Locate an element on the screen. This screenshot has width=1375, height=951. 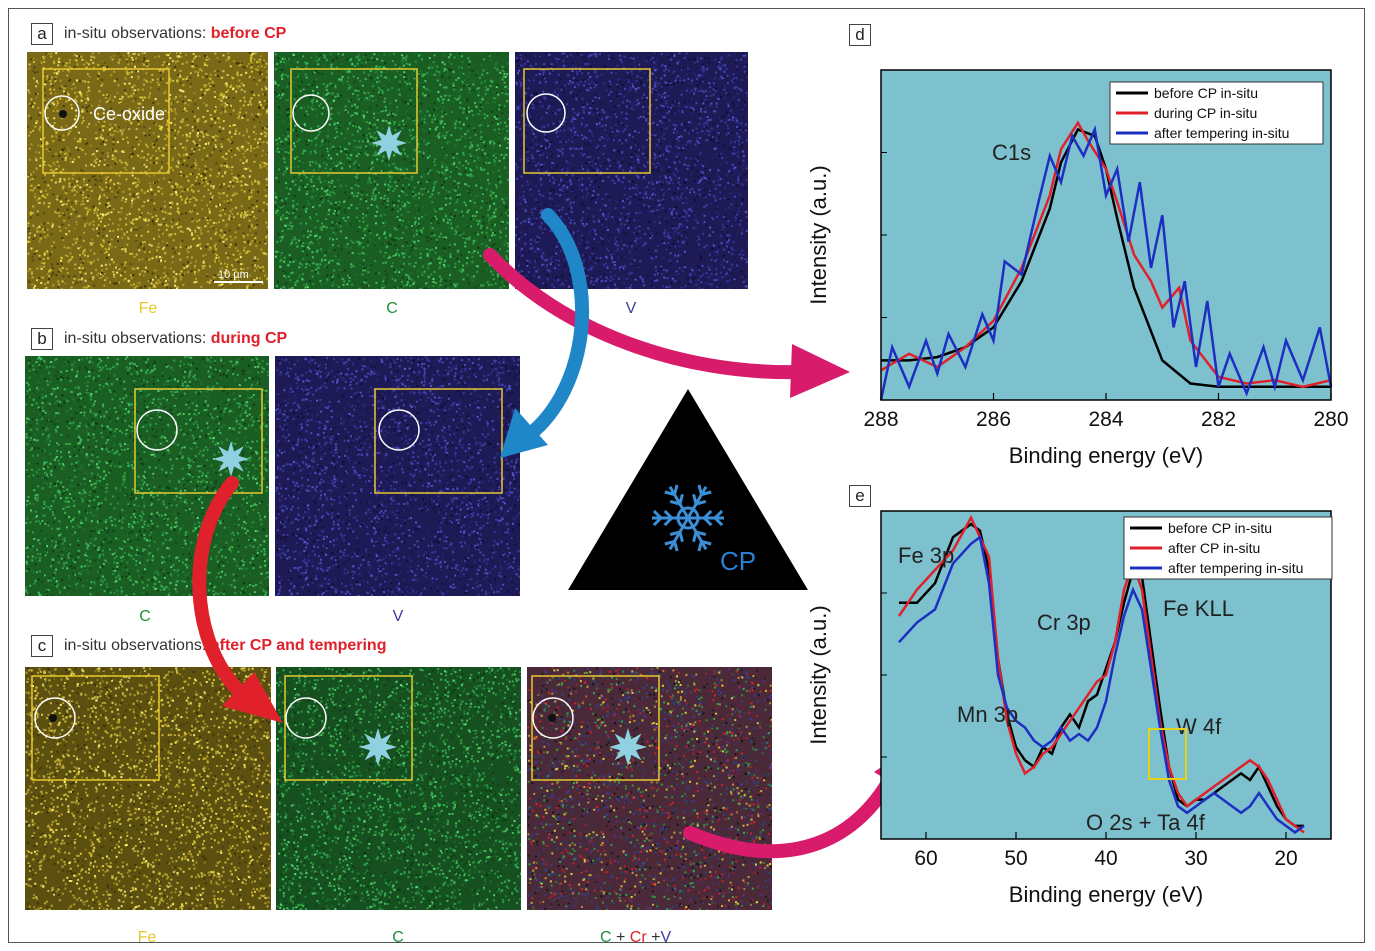
panel-b-title: in-situ observations: during CP is located at coordinates (175, 339).